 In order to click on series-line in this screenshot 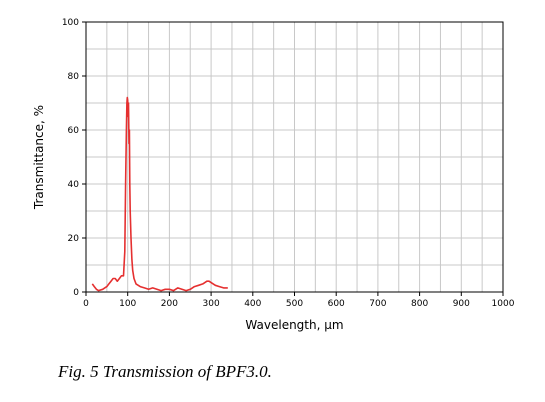, I will do `click(159, 194)`.